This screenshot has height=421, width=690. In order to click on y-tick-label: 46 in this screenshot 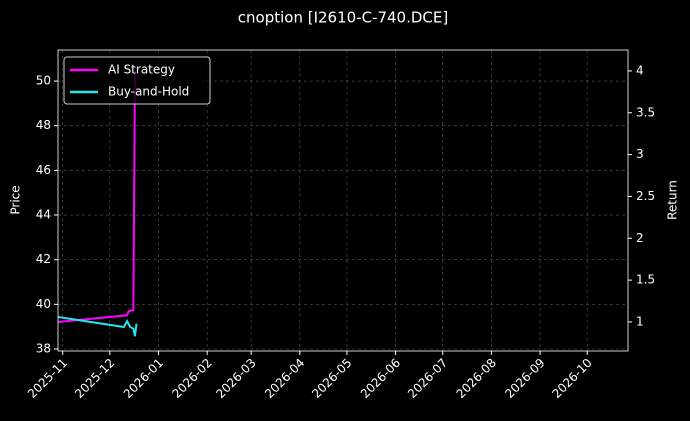, I will do `click(43, 170)`.